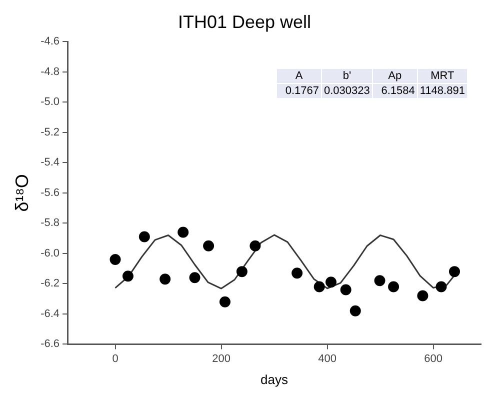 The width and height of the screenshot is (503, 400). I want to click on y-tick-label: -5.6, so click(50, 192).